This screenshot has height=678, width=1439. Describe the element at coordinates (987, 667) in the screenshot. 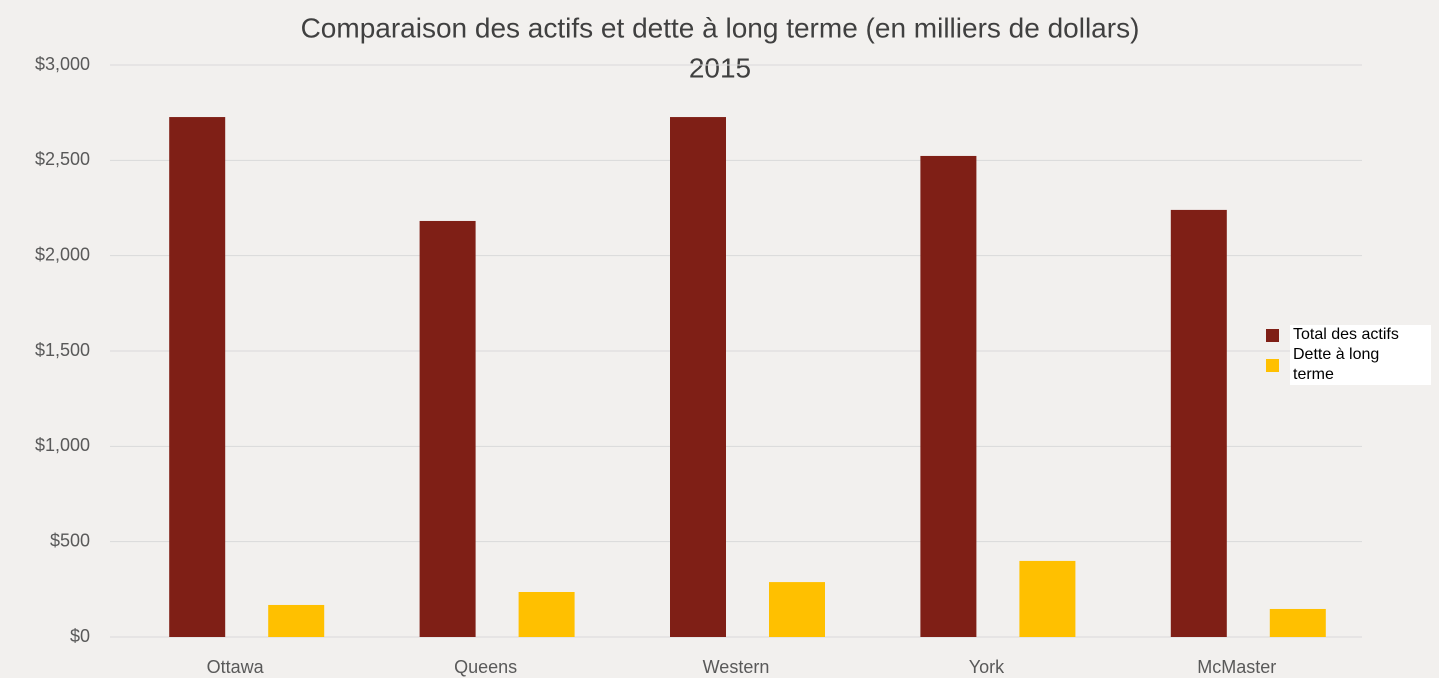

I see `x-tick-label: York` at that location.